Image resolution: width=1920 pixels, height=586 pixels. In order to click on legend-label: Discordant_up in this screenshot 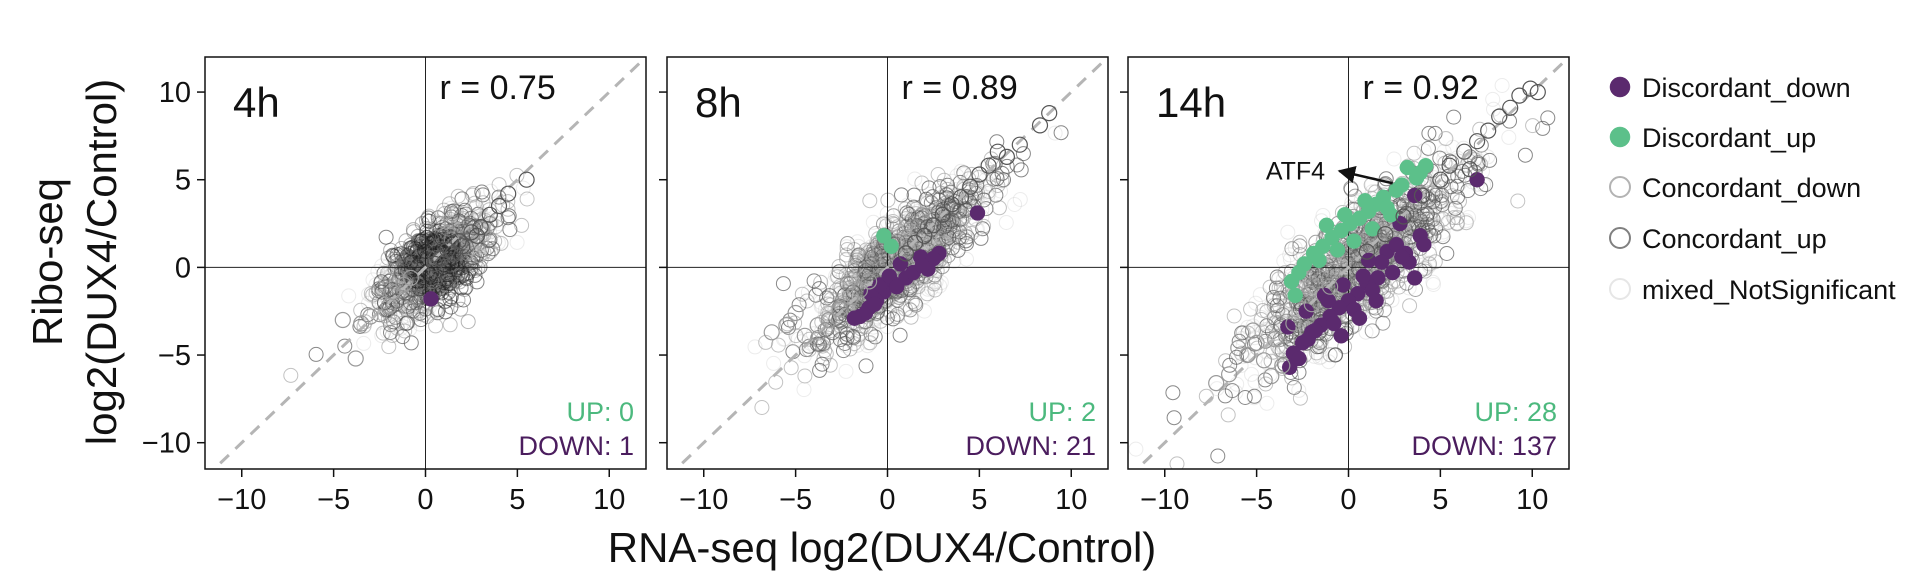, I will do `click(1729, 138)`.